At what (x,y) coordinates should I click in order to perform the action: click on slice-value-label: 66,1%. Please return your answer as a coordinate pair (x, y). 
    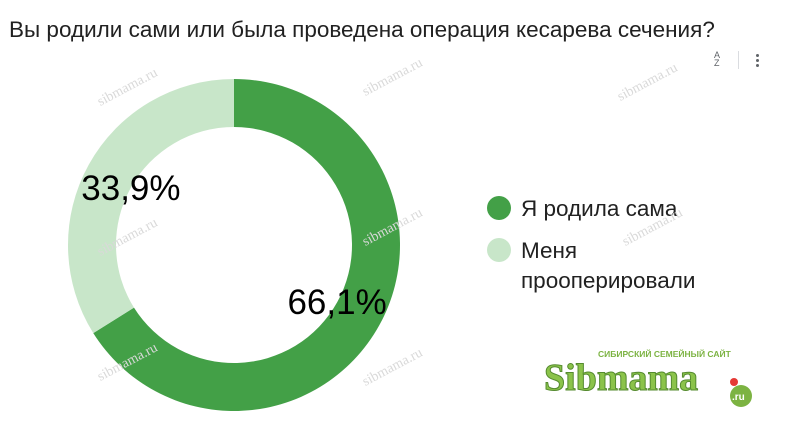
    Looking at the image, I should click on (336, 302).